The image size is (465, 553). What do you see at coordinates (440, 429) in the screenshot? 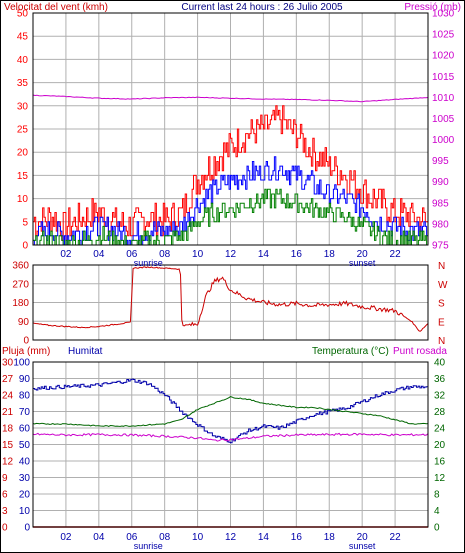
I see `temperature-tick-label: 24` at bounding box center [440, 429].